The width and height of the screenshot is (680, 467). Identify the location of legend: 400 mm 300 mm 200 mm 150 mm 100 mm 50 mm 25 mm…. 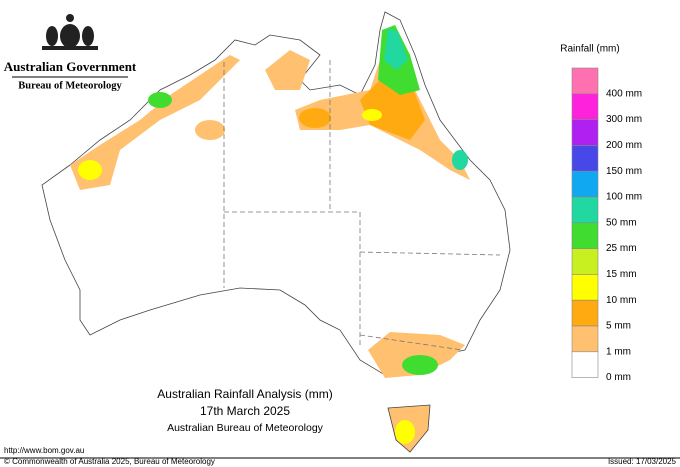
(606, 225).